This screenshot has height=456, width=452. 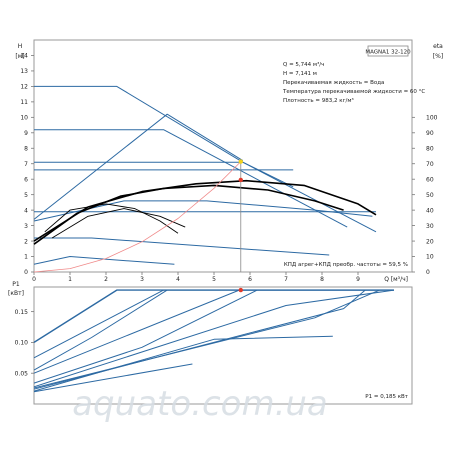 I want to click on mark-layer, so click(x=240, y=226).